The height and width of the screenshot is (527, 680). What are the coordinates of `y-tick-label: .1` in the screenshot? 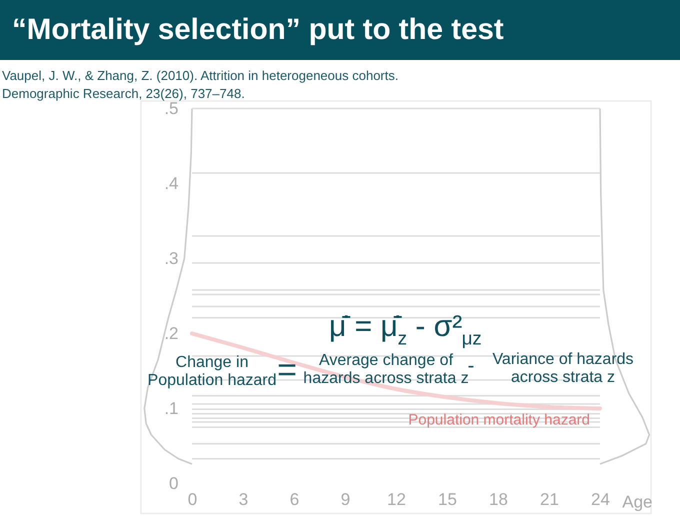 It's located at (171, 408).